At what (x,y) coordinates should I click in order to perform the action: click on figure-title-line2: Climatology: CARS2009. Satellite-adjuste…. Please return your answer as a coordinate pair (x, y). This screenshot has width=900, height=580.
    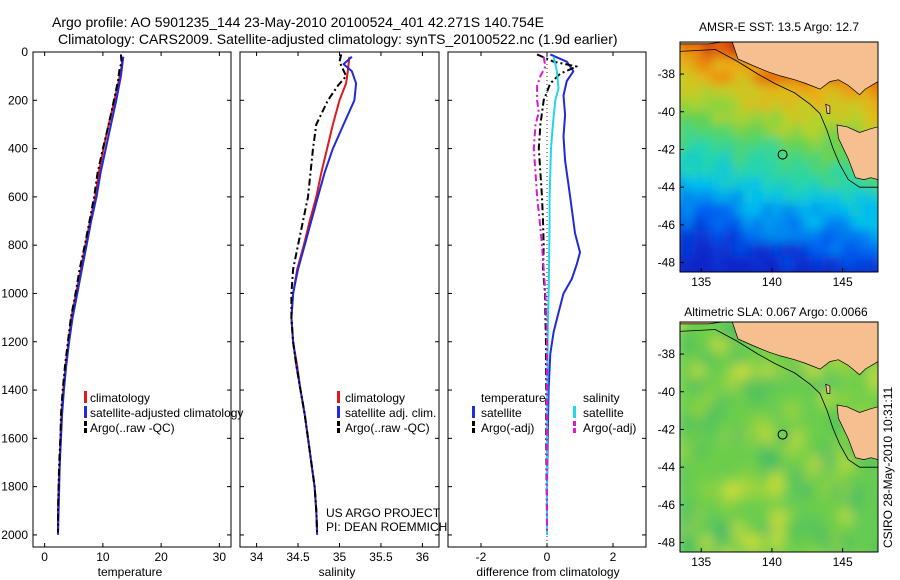
    Looking at the image, I should click on (338, 39).